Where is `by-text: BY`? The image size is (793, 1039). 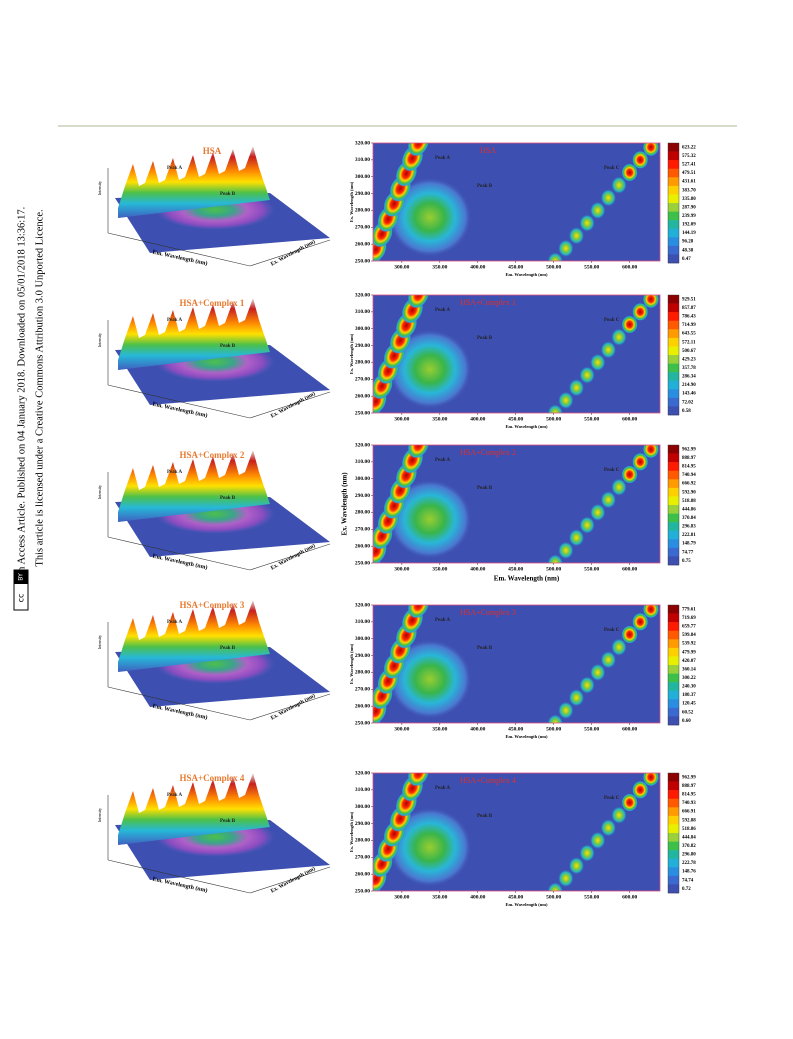 by-text: BY is located at coordinates (21, 577).